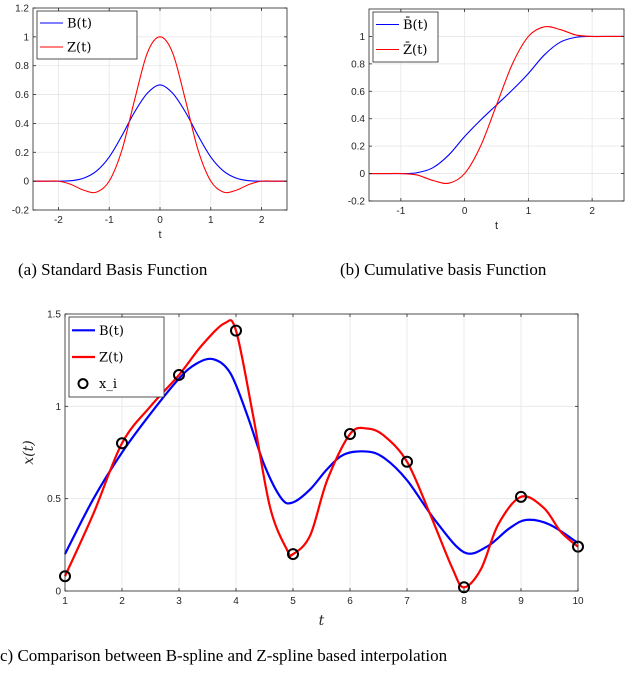  What do you see at coordinates (160, 133) in the screenshot?
I see `series-line-blue` at bounding box center [160, 133].